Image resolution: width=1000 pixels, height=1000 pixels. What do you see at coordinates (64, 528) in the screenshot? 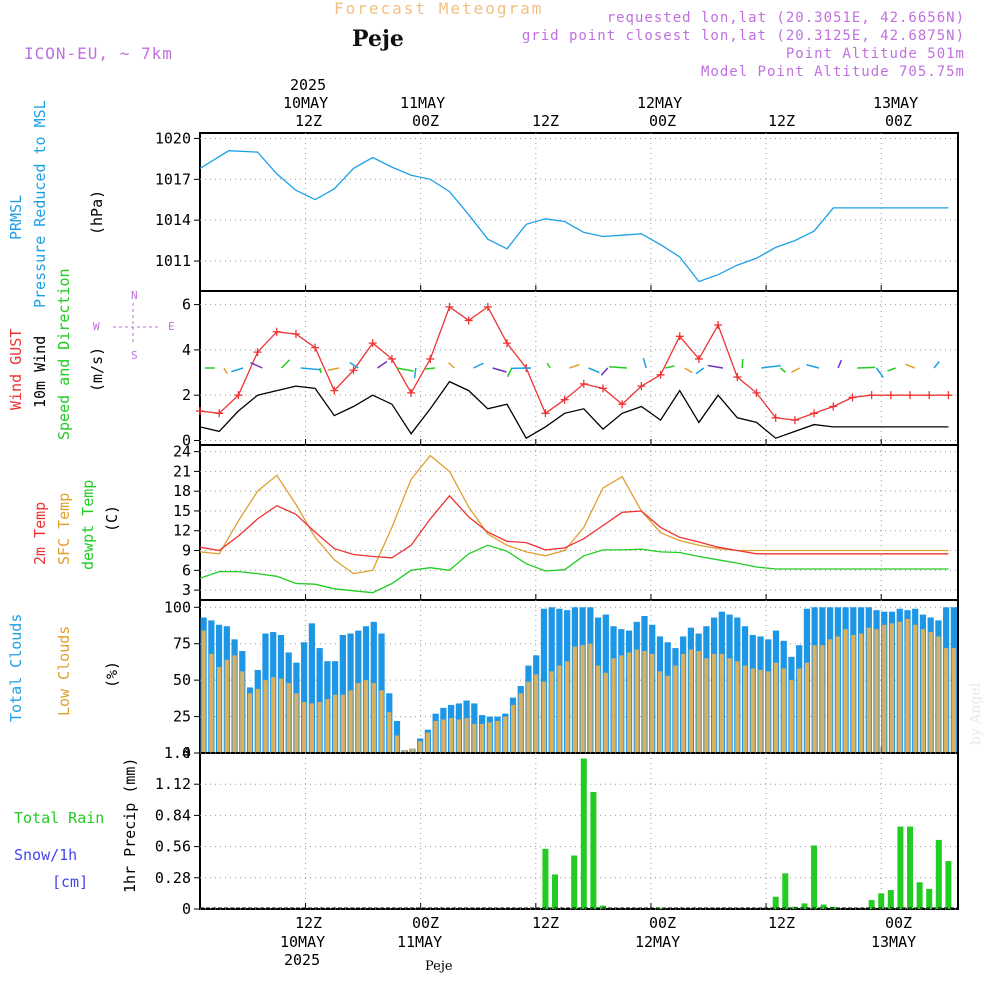
I see `temp-sfc-label: SFC Temp` at bounding box center [64, 528].